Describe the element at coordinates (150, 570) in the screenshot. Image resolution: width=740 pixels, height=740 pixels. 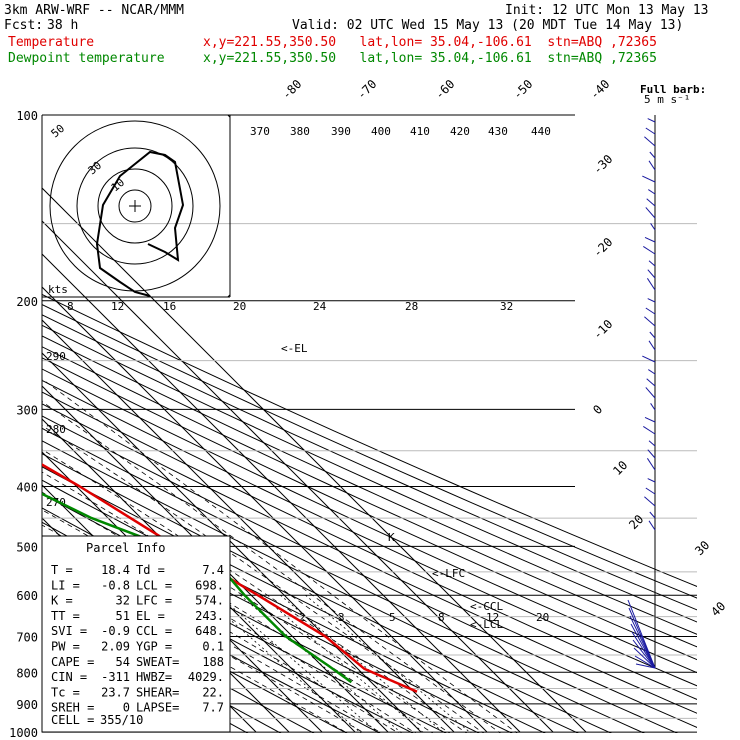
I see `parcel-param-label: Td =` at that location.